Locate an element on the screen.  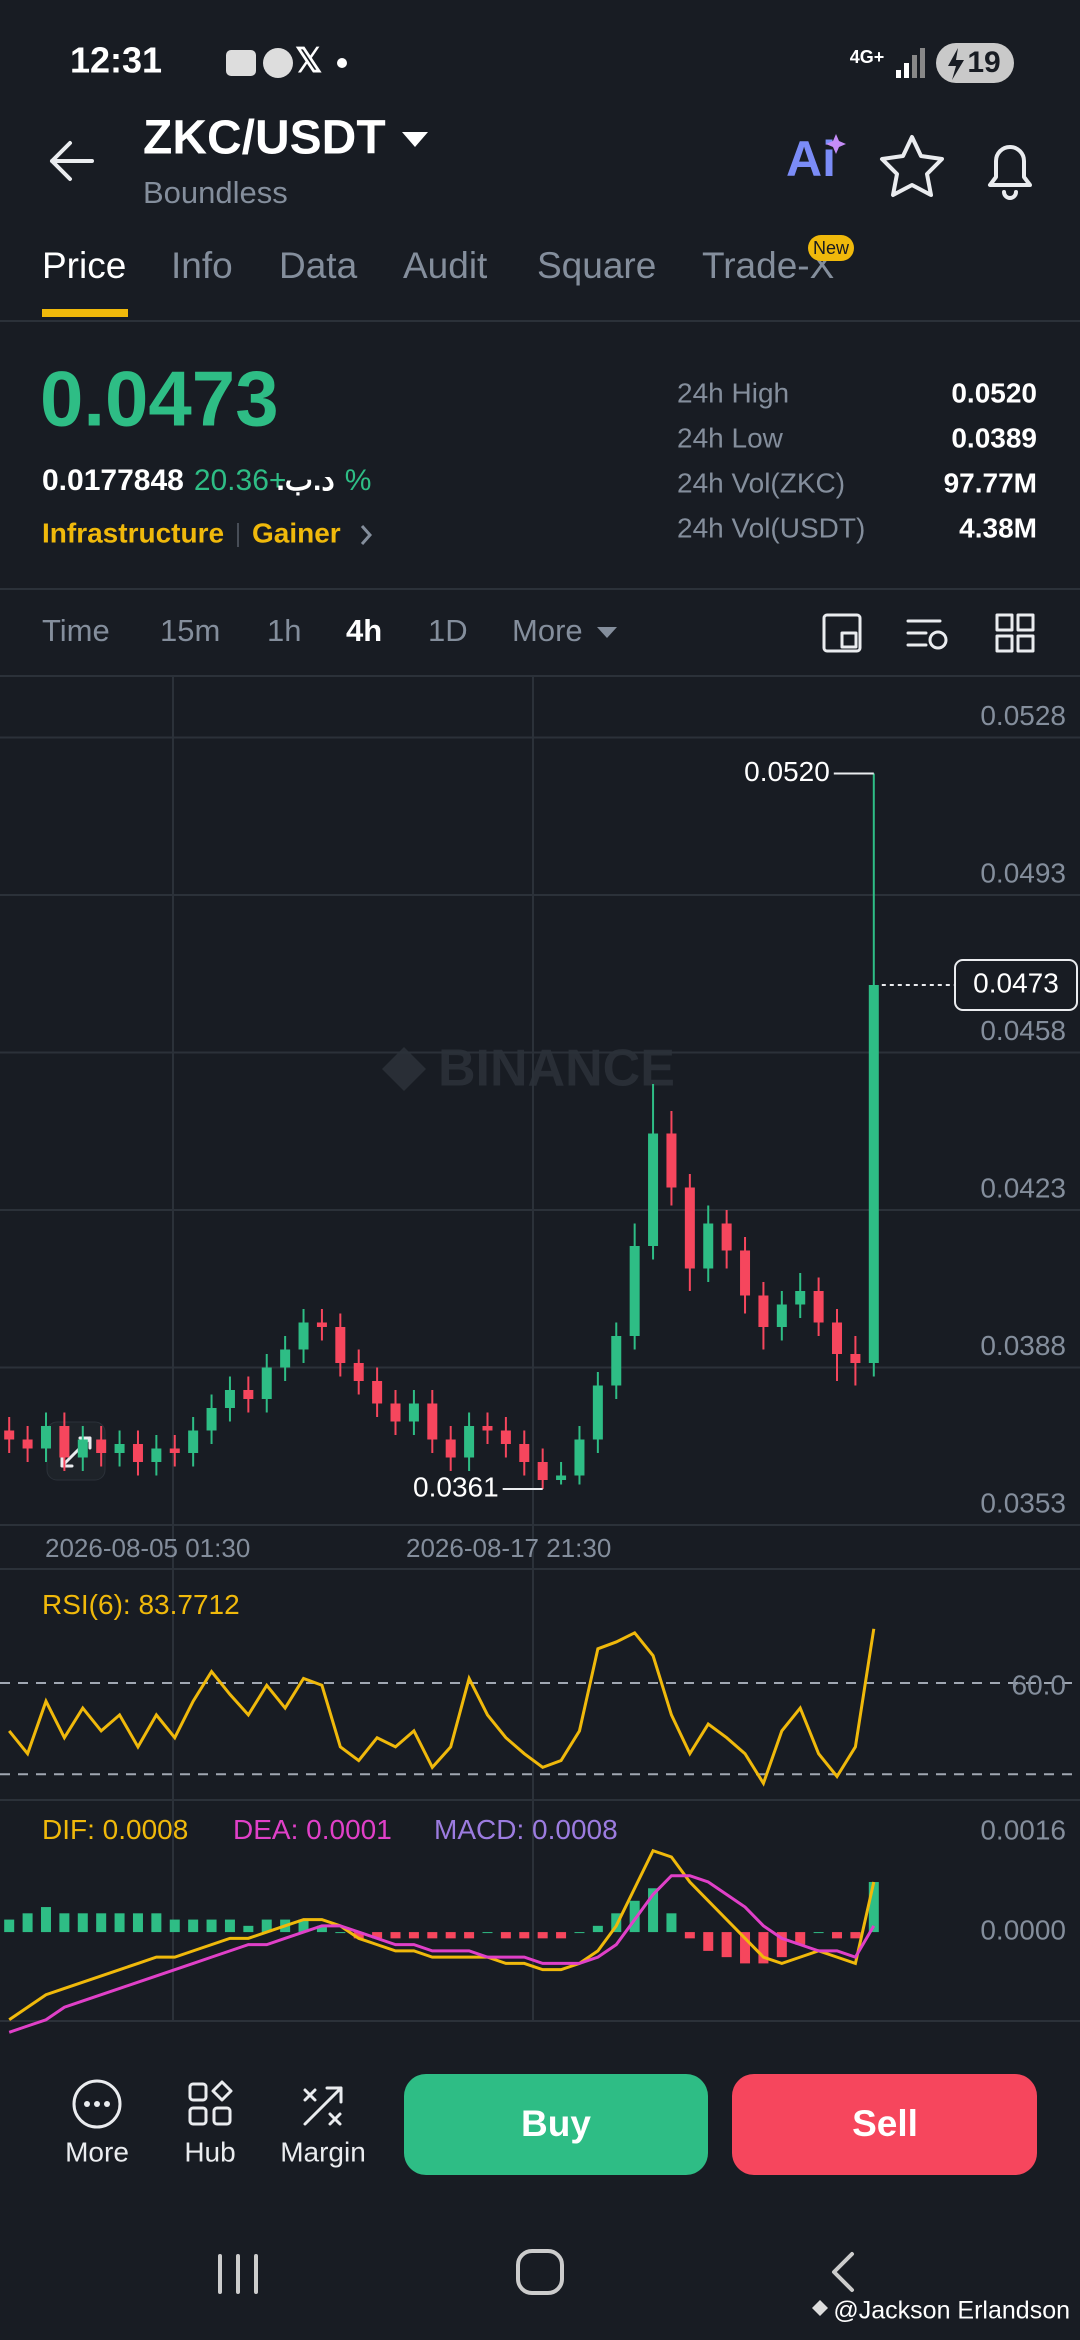
macd-tick-label: 0.0016 is located at coordinates (1023, 1829).